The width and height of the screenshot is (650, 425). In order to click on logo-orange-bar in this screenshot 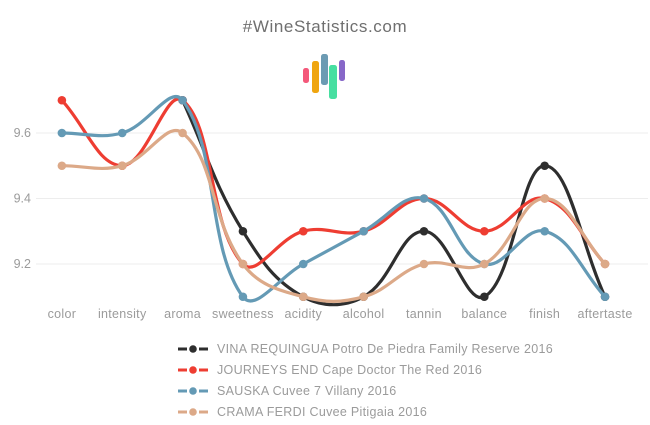, I will do `click(315, 77)`.